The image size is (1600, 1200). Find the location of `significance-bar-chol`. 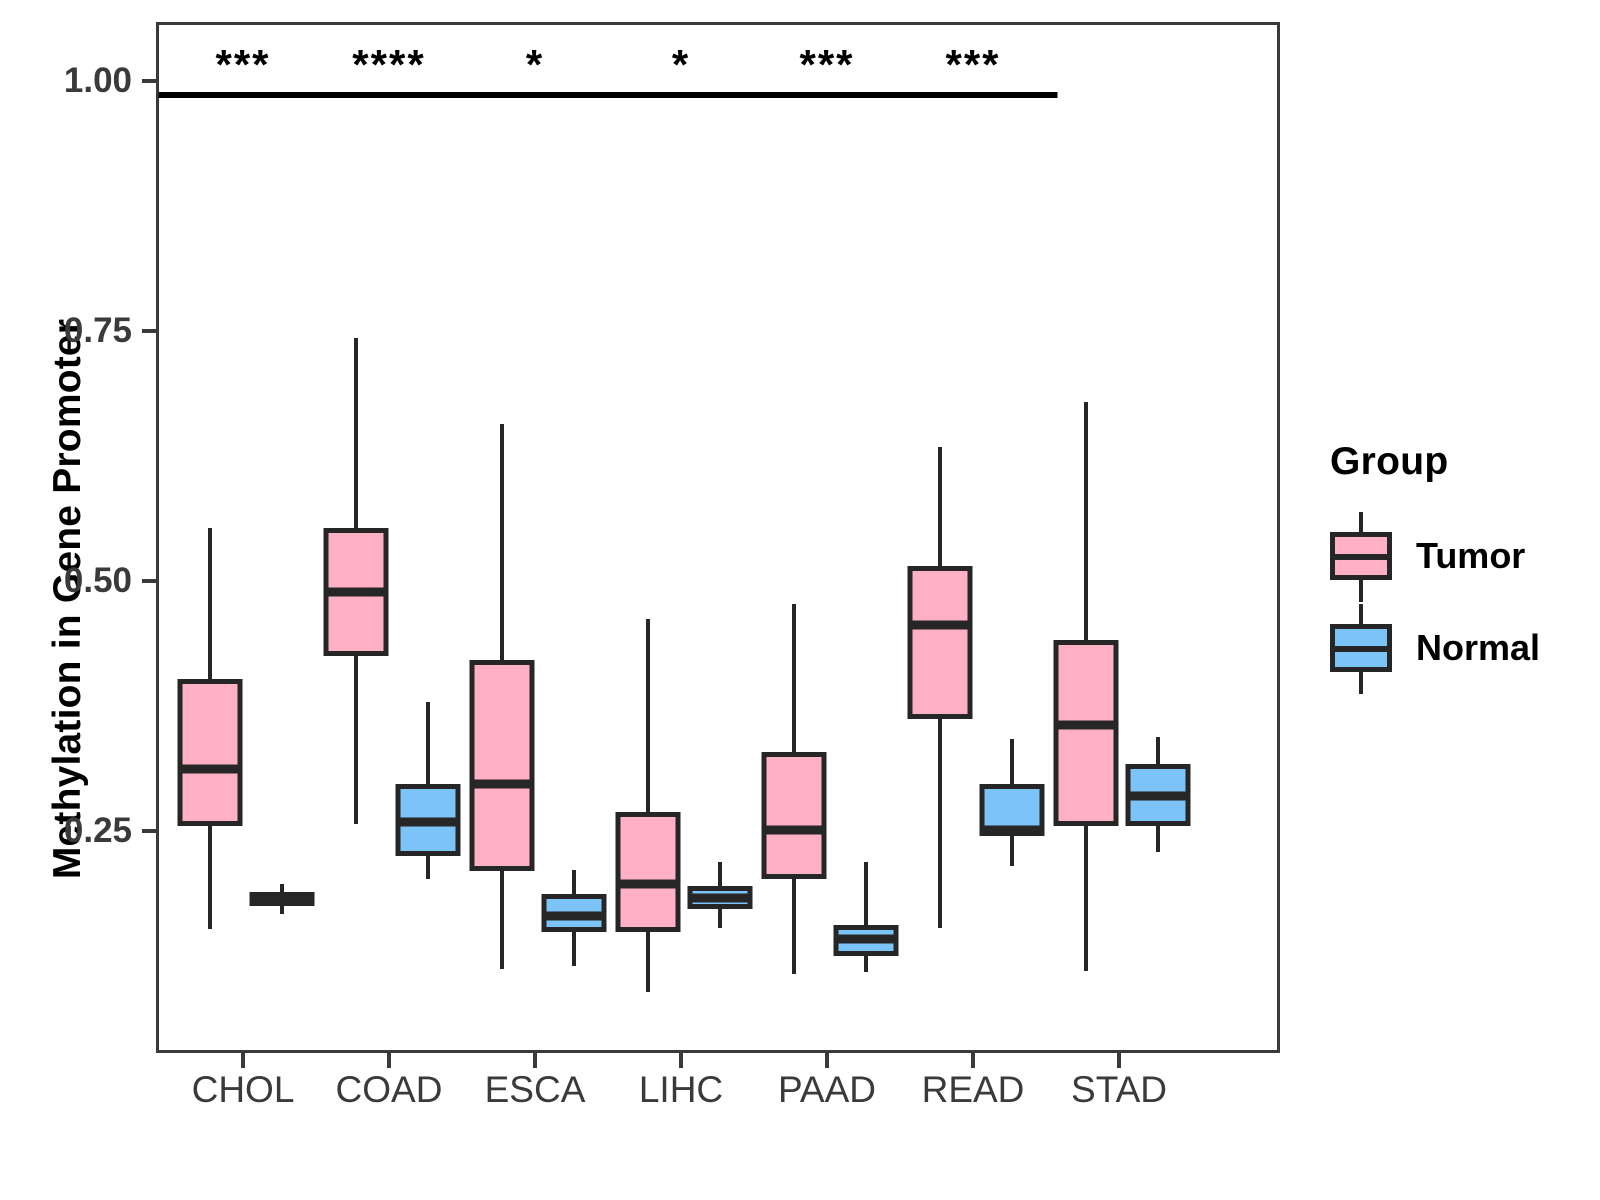

significance-bar-chol is located at coordinates (243, 95).